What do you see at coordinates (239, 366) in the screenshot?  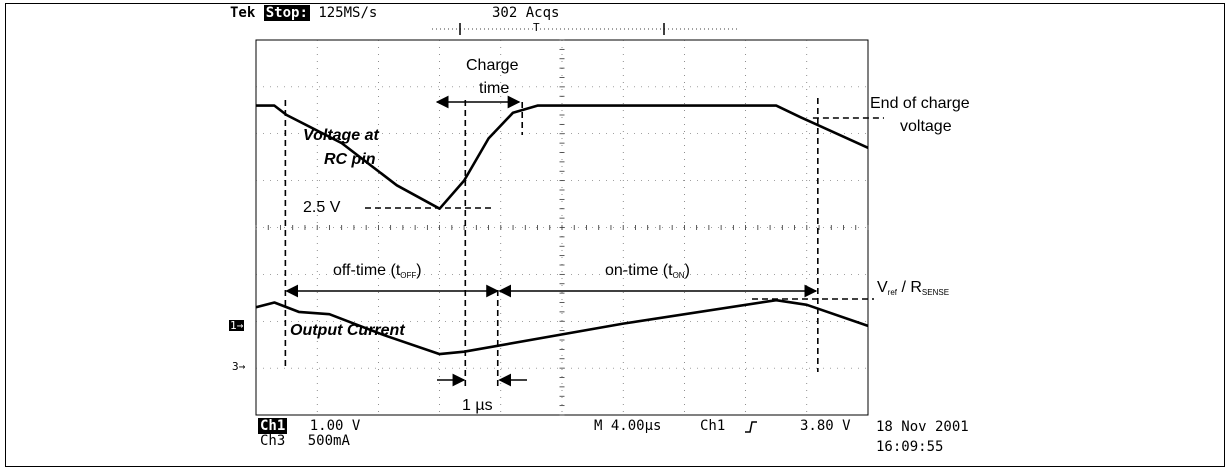 I see `ch3-ground-marker: 3→` at bounding box center [239, 366].